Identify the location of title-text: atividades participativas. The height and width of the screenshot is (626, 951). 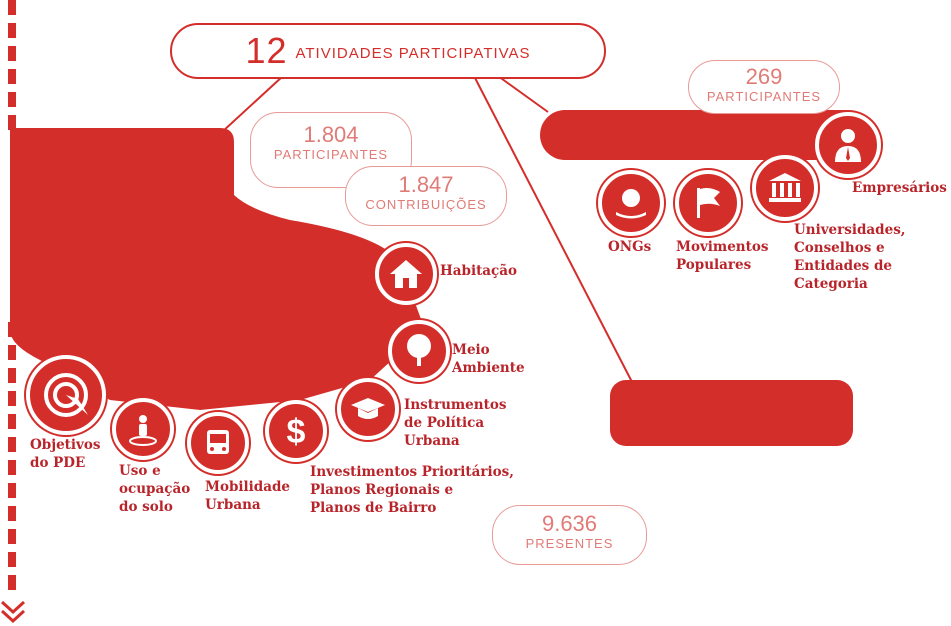
(413, 50).